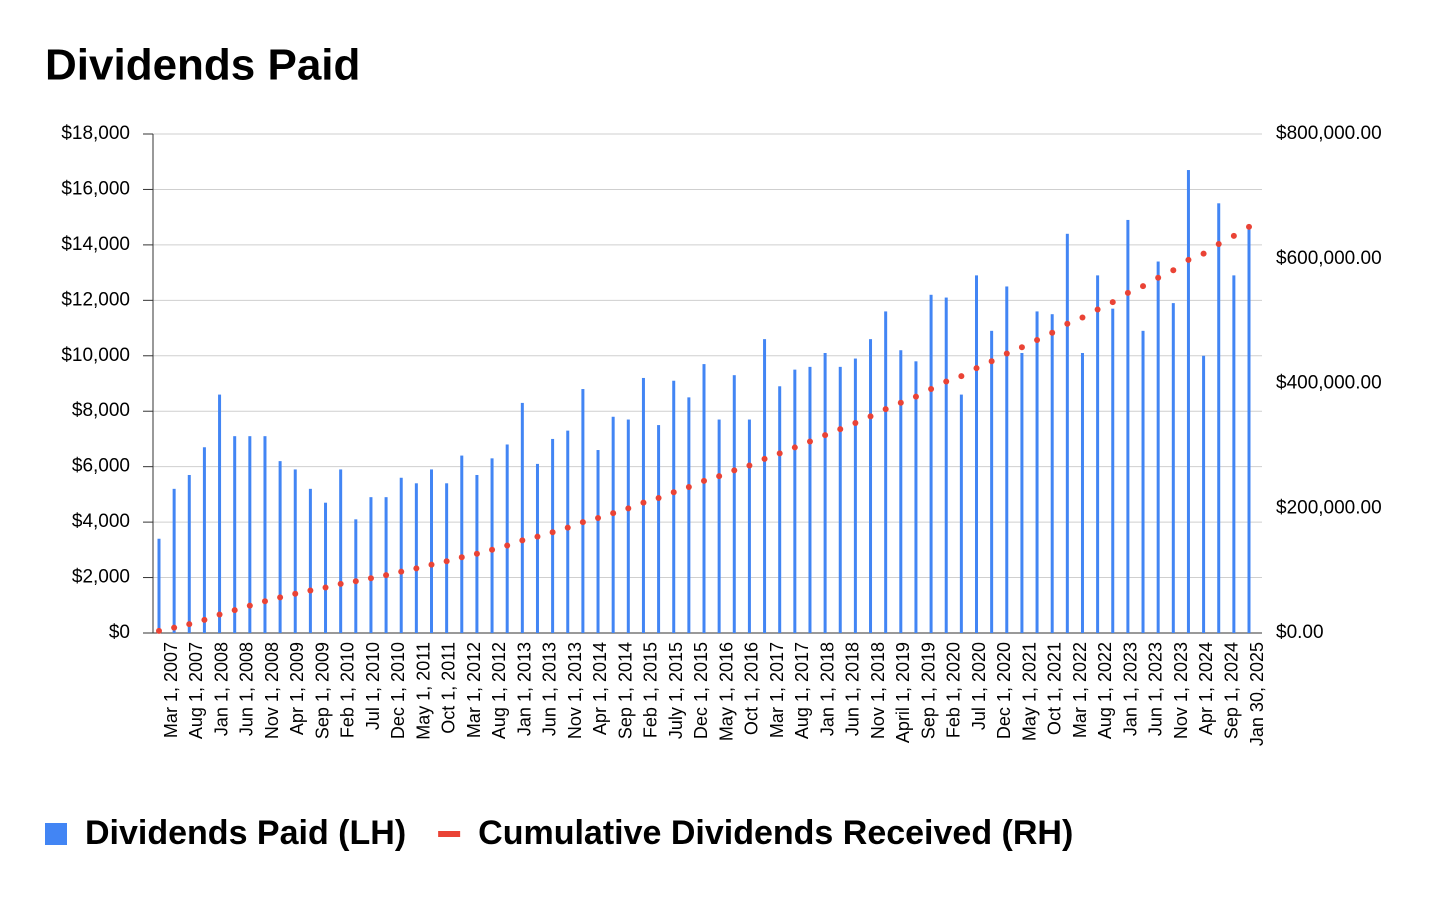 The height and width of the screenshot is (900, 1454). Describe the element at coordinates (95, 355) in the screenshot. I see `y-tick-label: $10,000` at that location.